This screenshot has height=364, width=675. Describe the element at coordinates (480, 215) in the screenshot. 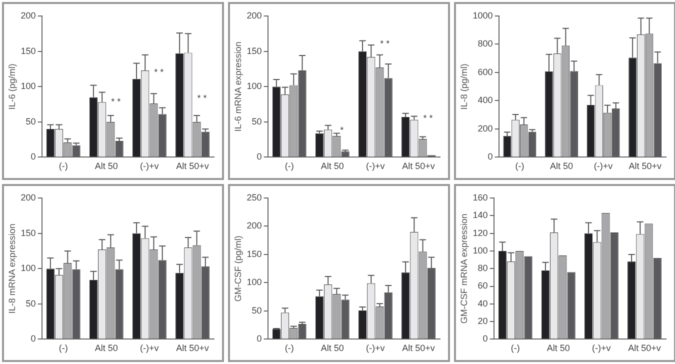

I see `y-tick-label: 140` at that location.